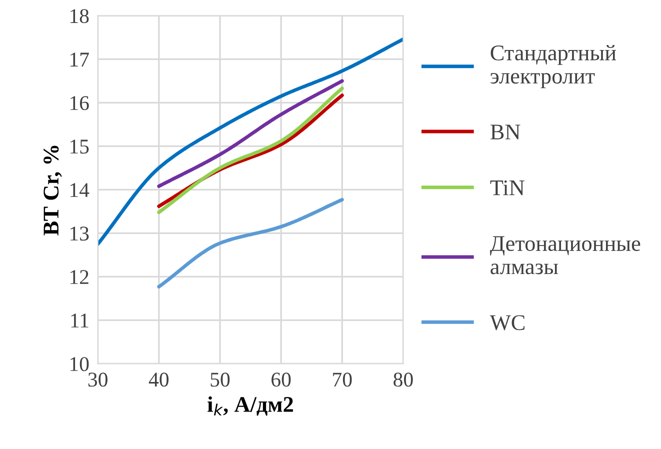 This screenshot has height=449, width=661. What do you see at coordinates (220, 379) in the screenshot?
I see `x-tick-label: 50` at bounding box center [220, 379].